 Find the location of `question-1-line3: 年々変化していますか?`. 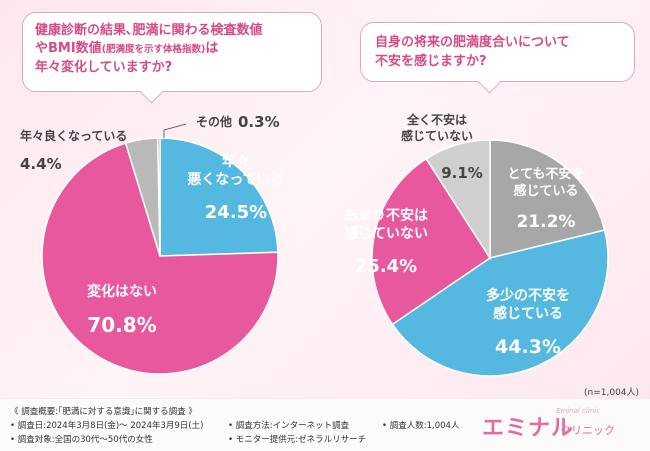

question-1-line3: 年々変化していますか? is located at coordinates (104, 67).